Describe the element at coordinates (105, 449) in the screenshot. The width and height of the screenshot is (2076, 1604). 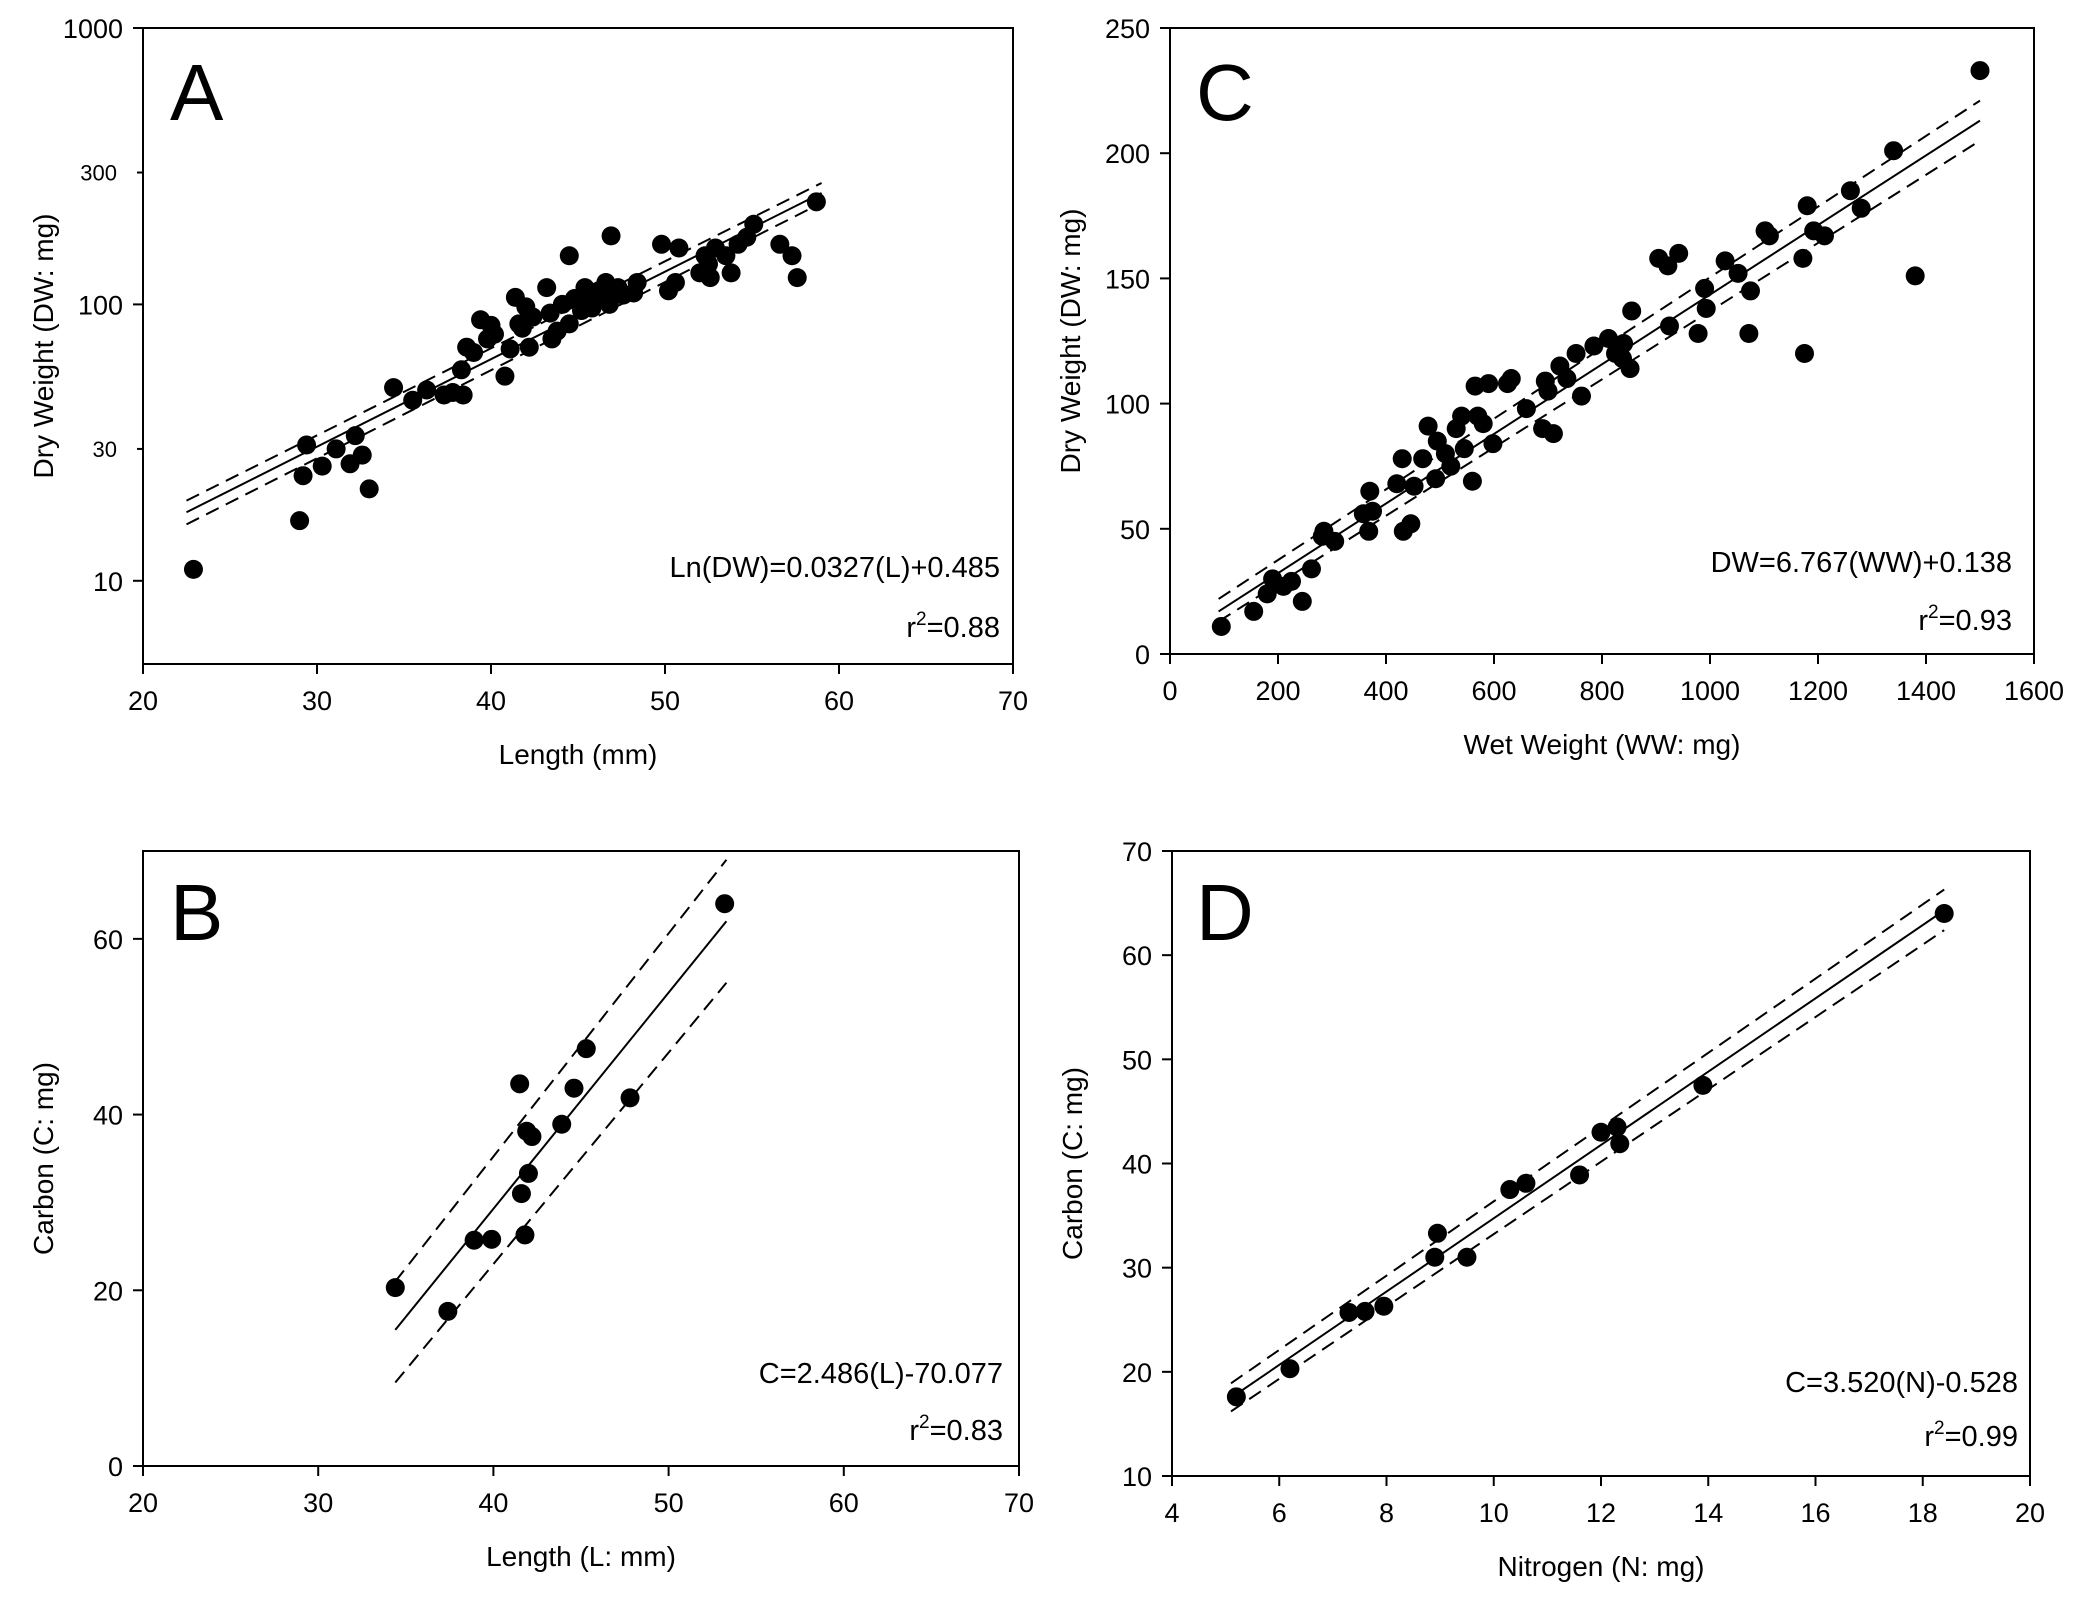
I see `y-minor-tick-label: 30` at that location.